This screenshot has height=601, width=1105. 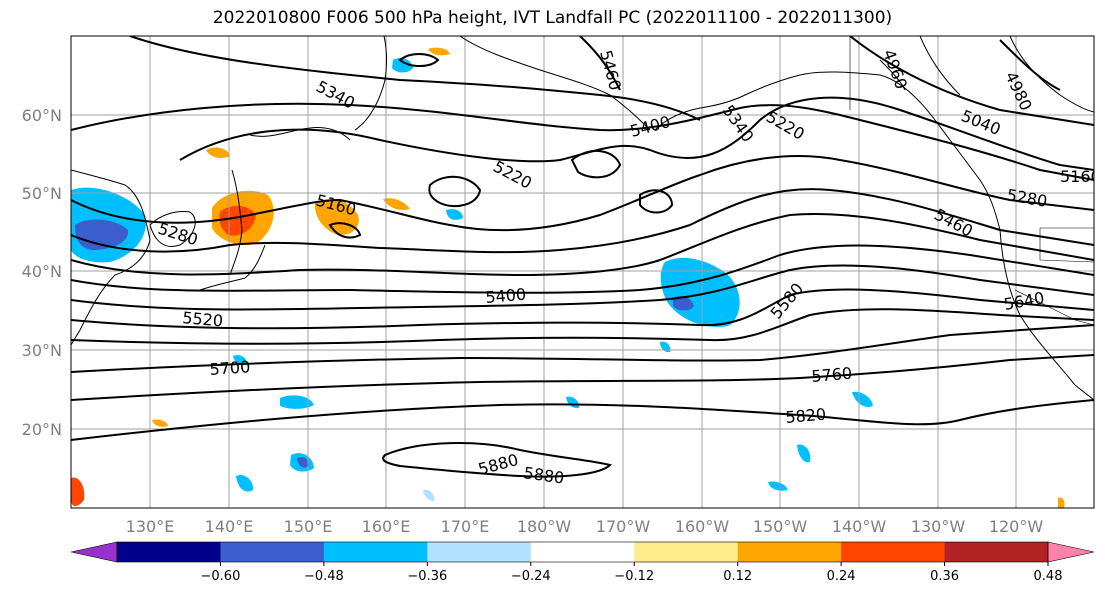 What do you see at coordinates (944, 576) in the screenshot?
I see `colorbar-tick-label: 0.36` at bounding box center [944, 576].